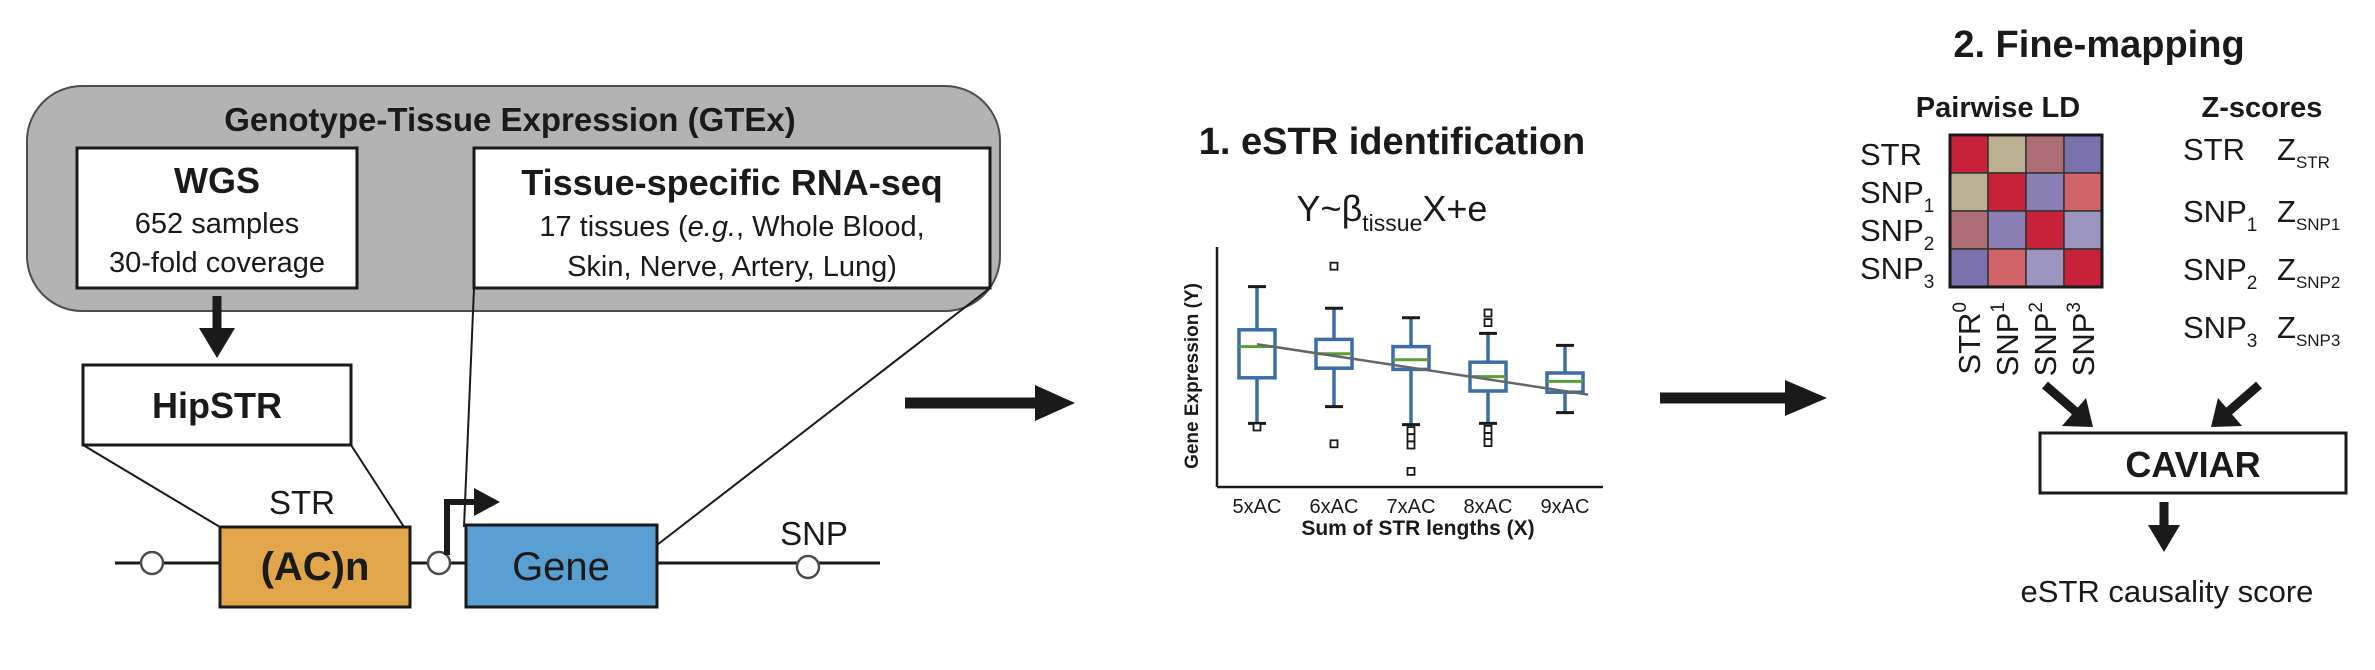 Image resolution: width=2375 pixels, height=670 pixels. Describe the element at coordinates (1334, 507) in the screenshot. I see `x-tick-label: 6xAC` at that location.